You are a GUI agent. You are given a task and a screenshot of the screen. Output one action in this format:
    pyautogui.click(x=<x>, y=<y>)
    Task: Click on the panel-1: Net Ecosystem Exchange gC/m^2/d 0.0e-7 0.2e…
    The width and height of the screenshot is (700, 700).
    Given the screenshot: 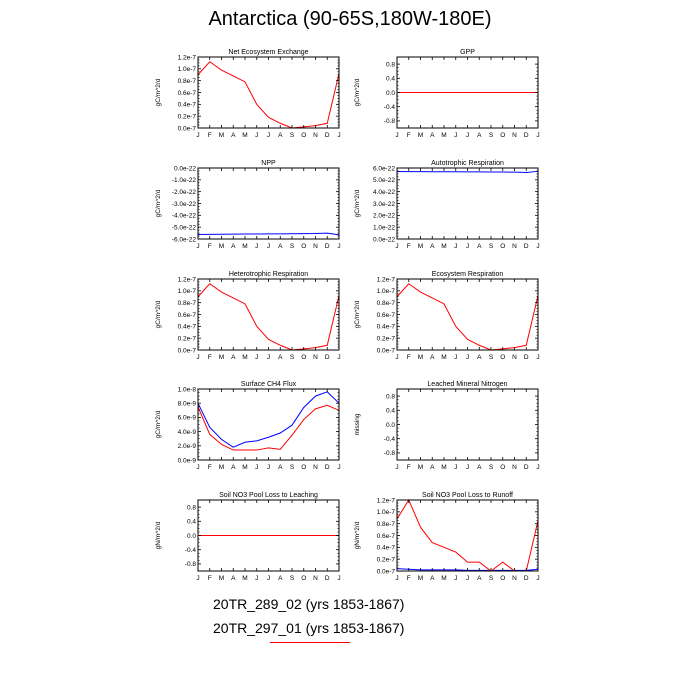 What is the action you would take?
    pyautogui.click(x=248, y=94)
    